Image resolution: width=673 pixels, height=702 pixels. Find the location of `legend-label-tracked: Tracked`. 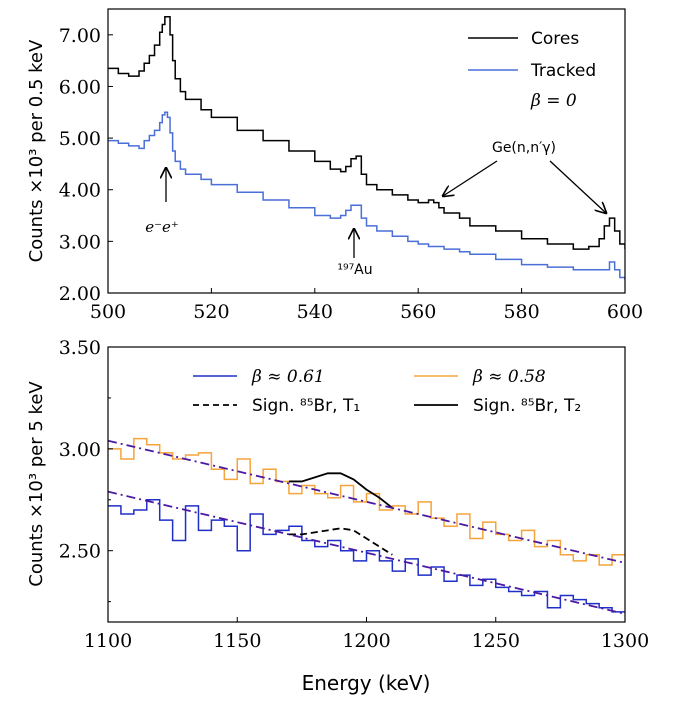

legend-label-tracked: Tracked is located at coordinates (563, 71).